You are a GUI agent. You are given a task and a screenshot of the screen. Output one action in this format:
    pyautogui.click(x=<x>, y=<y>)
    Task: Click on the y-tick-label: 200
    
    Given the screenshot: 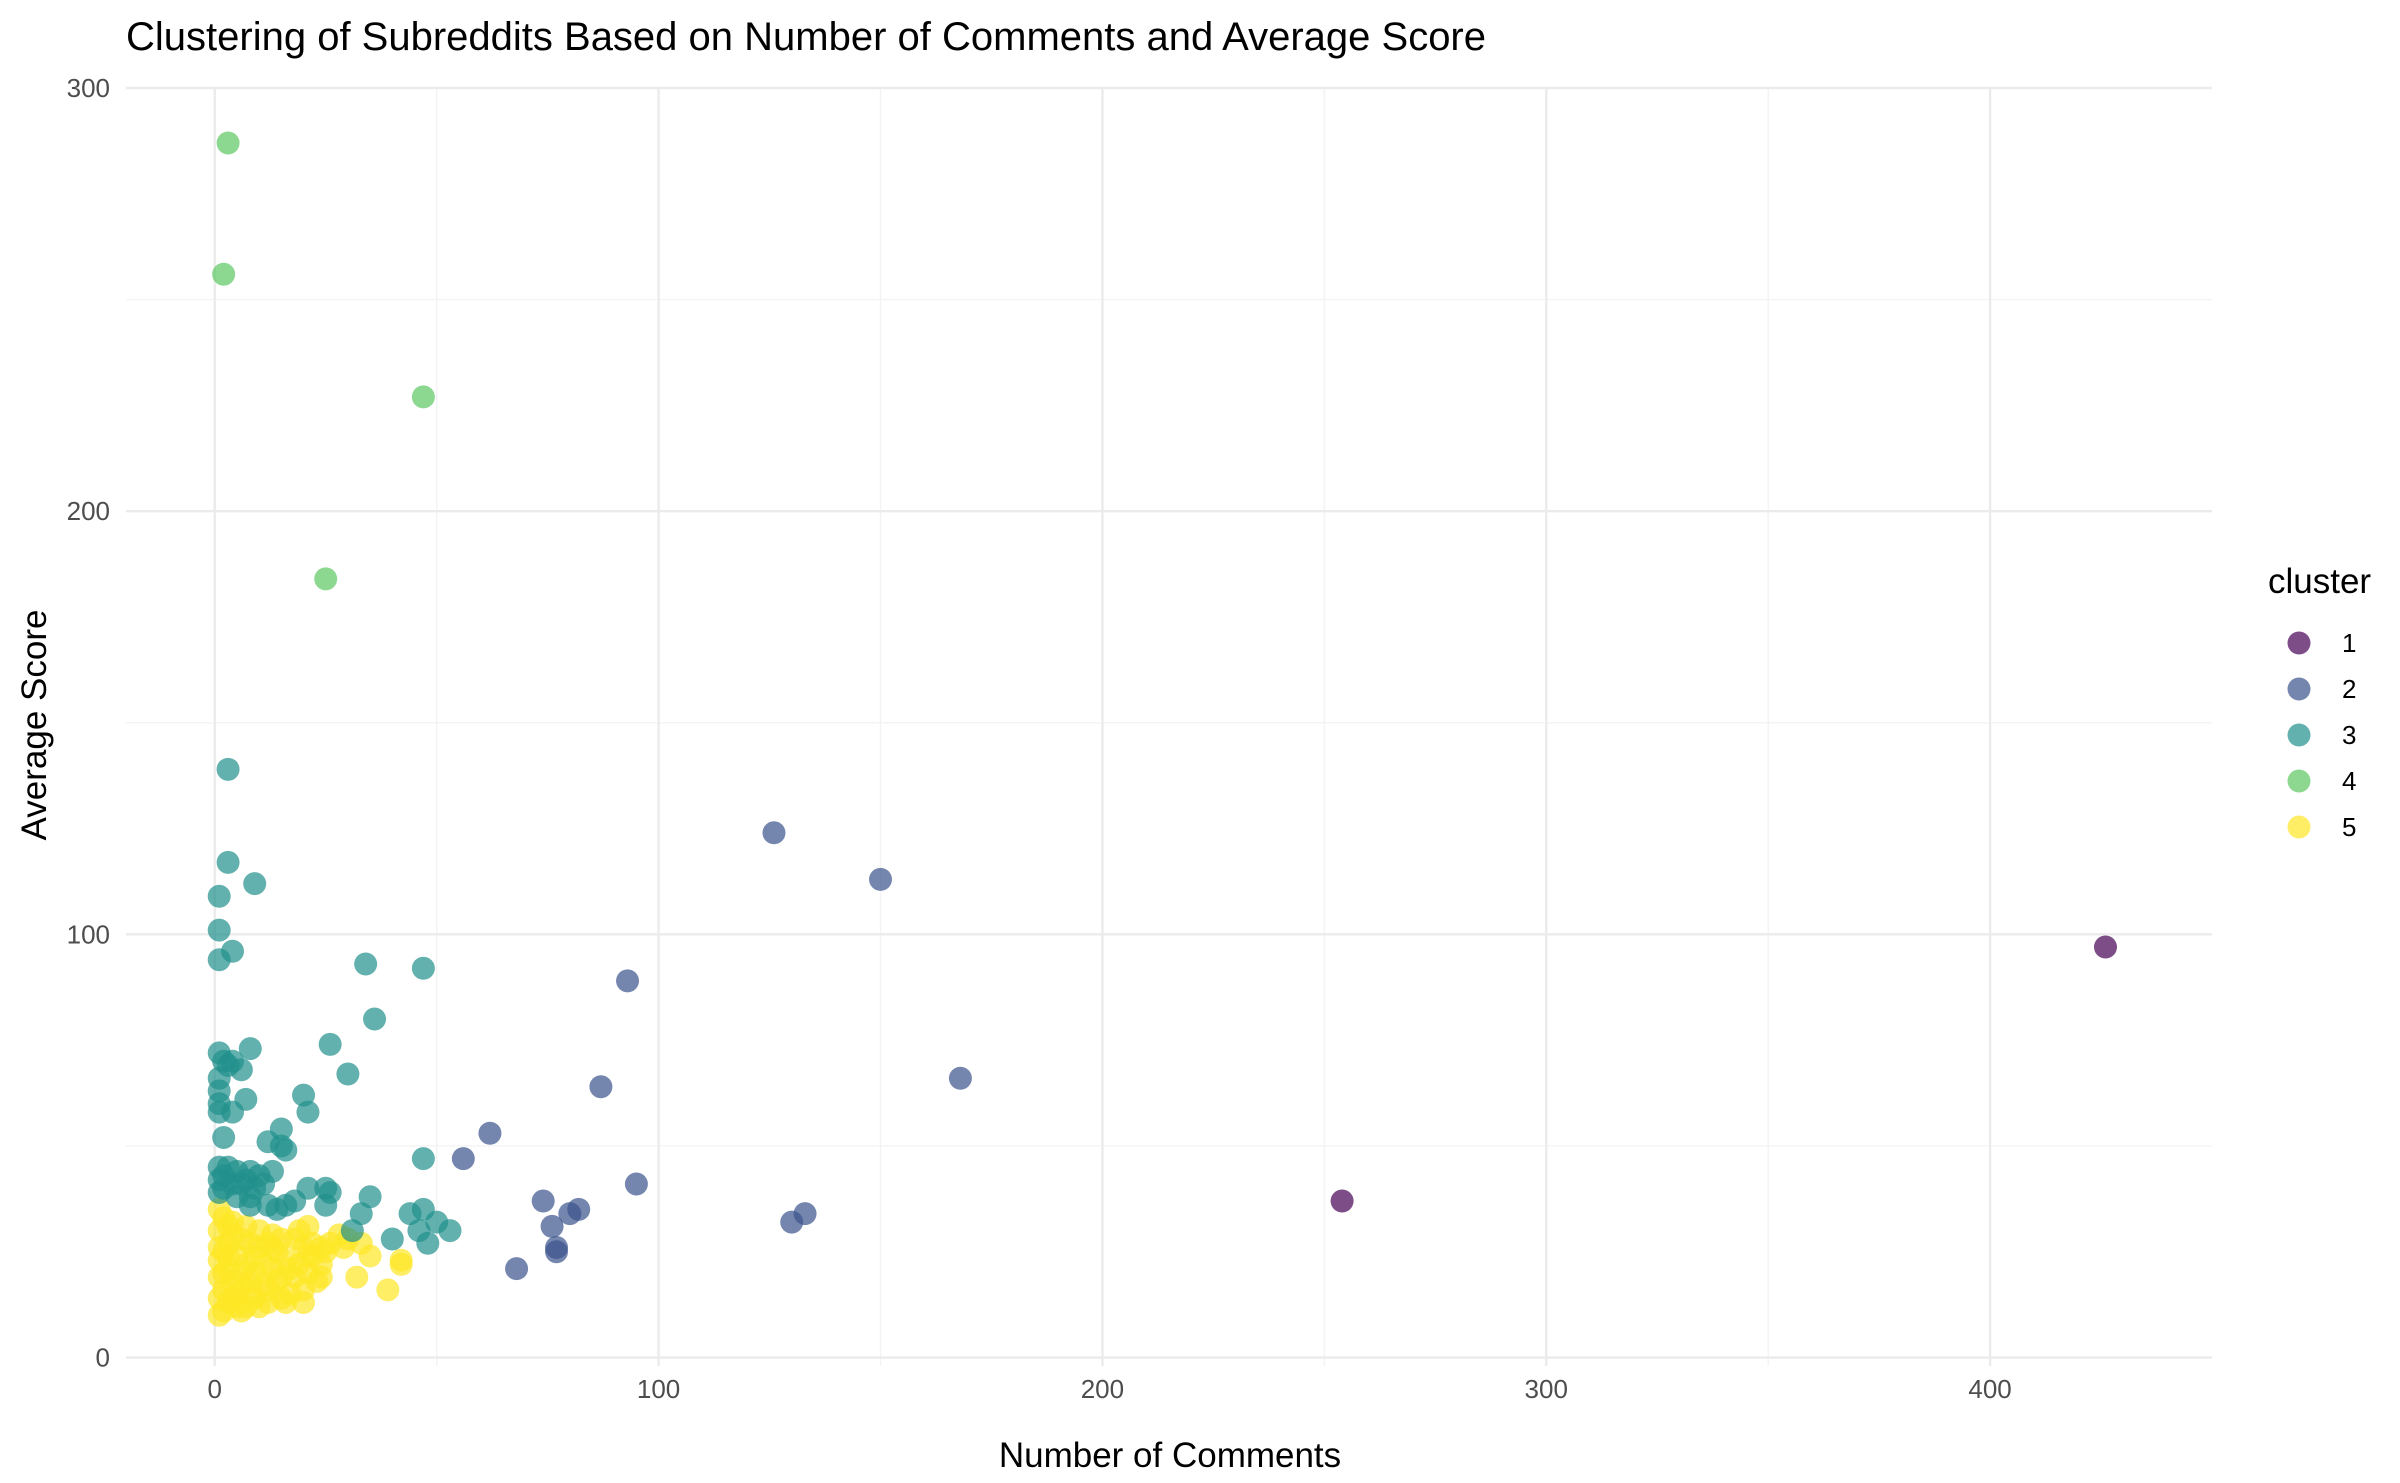 What is the action you would take?
    pyautogui.click(x=88, y=511)
    